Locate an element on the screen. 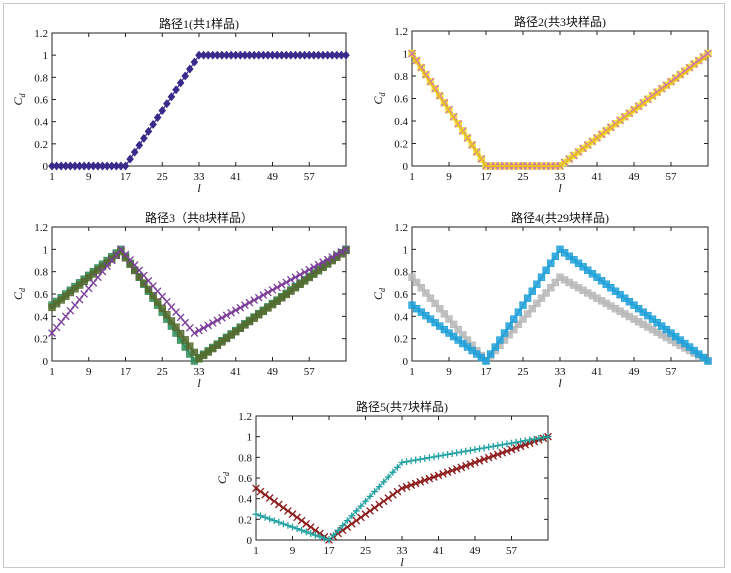 The width and height of the screenshot is (731, 573). x-tick-label: 25 is located at coordinates (366, 551).